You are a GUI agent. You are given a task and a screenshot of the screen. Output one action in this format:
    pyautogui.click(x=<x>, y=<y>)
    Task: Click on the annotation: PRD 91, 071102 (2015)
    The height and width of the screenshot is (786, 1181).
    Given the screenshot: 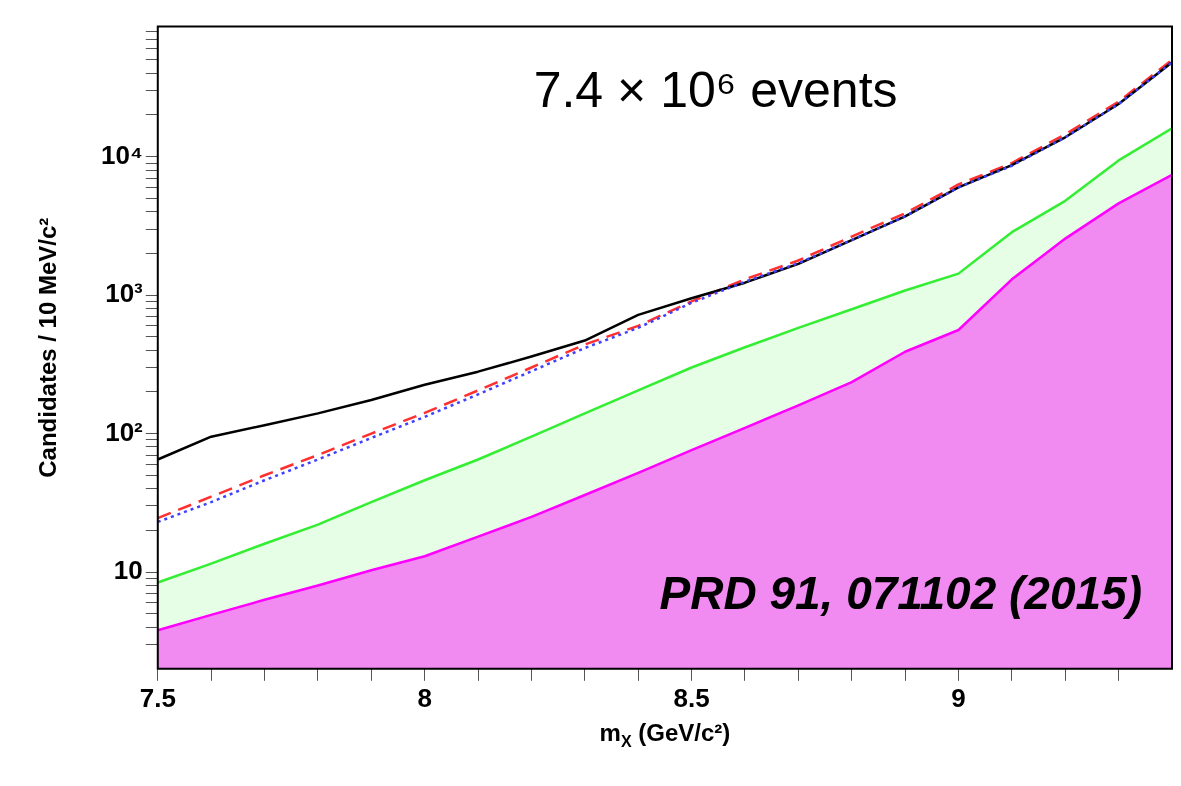 What is the action you would take?
    pyautogui.click(x=900, y=592)
    